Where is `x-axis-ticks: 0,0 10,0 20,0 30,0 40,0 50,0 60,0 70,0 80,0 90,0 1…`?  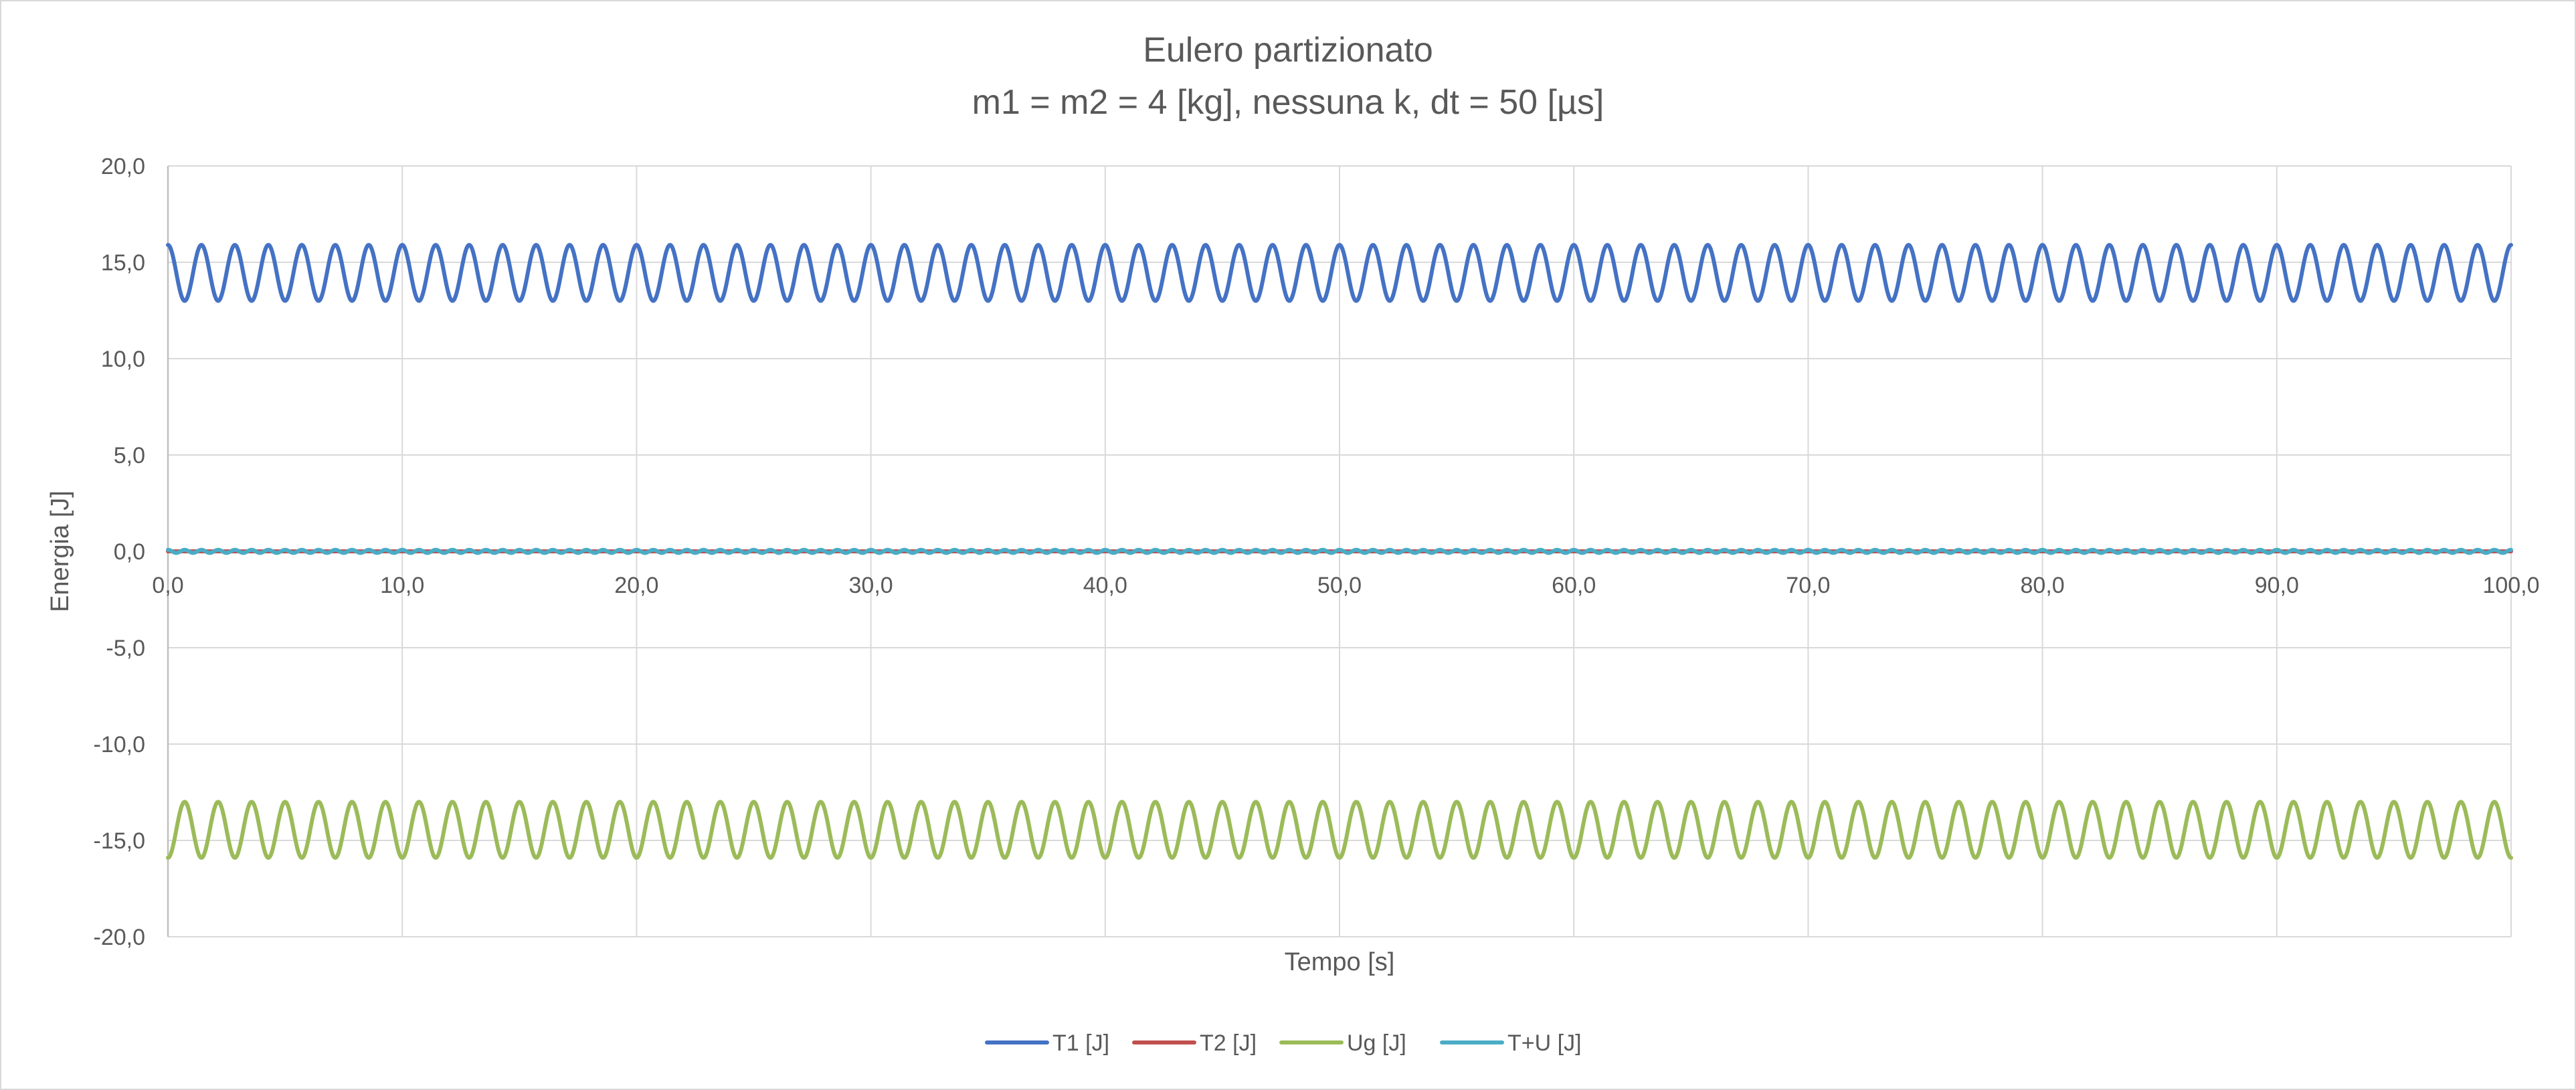 x-axis-ticks: 0,0 10,0 20,0 30,0 40,0 50,0 60,0 70,0 80,0 90,0 1… is located at coordinates (1345, 585).